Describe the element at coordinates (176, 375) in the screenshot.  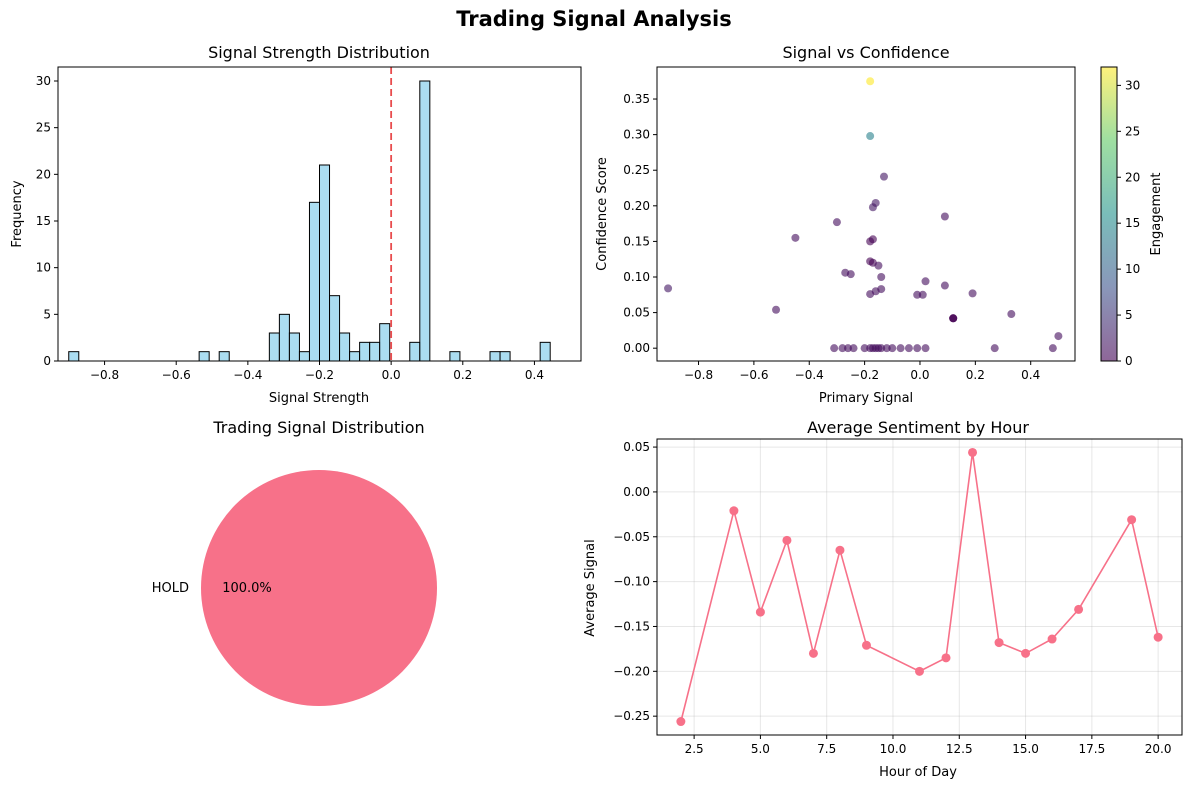
I see `histogram-xtick-label: −0.6` at that location.